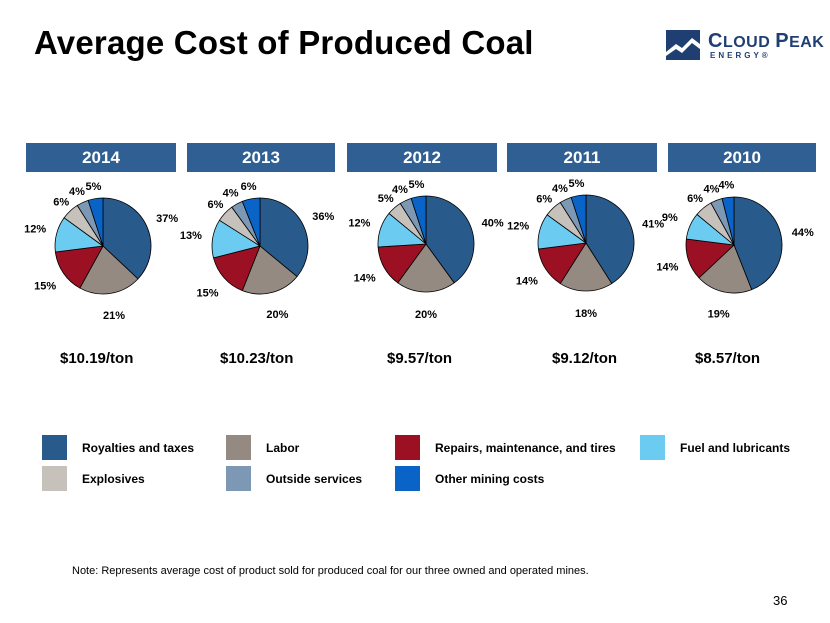 This screenshot has width=830, height=623. What do you see at coordinates (505, 447) in the screenshot?
I see `legend-repairs: Repairs, maintenance, and tires` at bounding box center [505, 447].